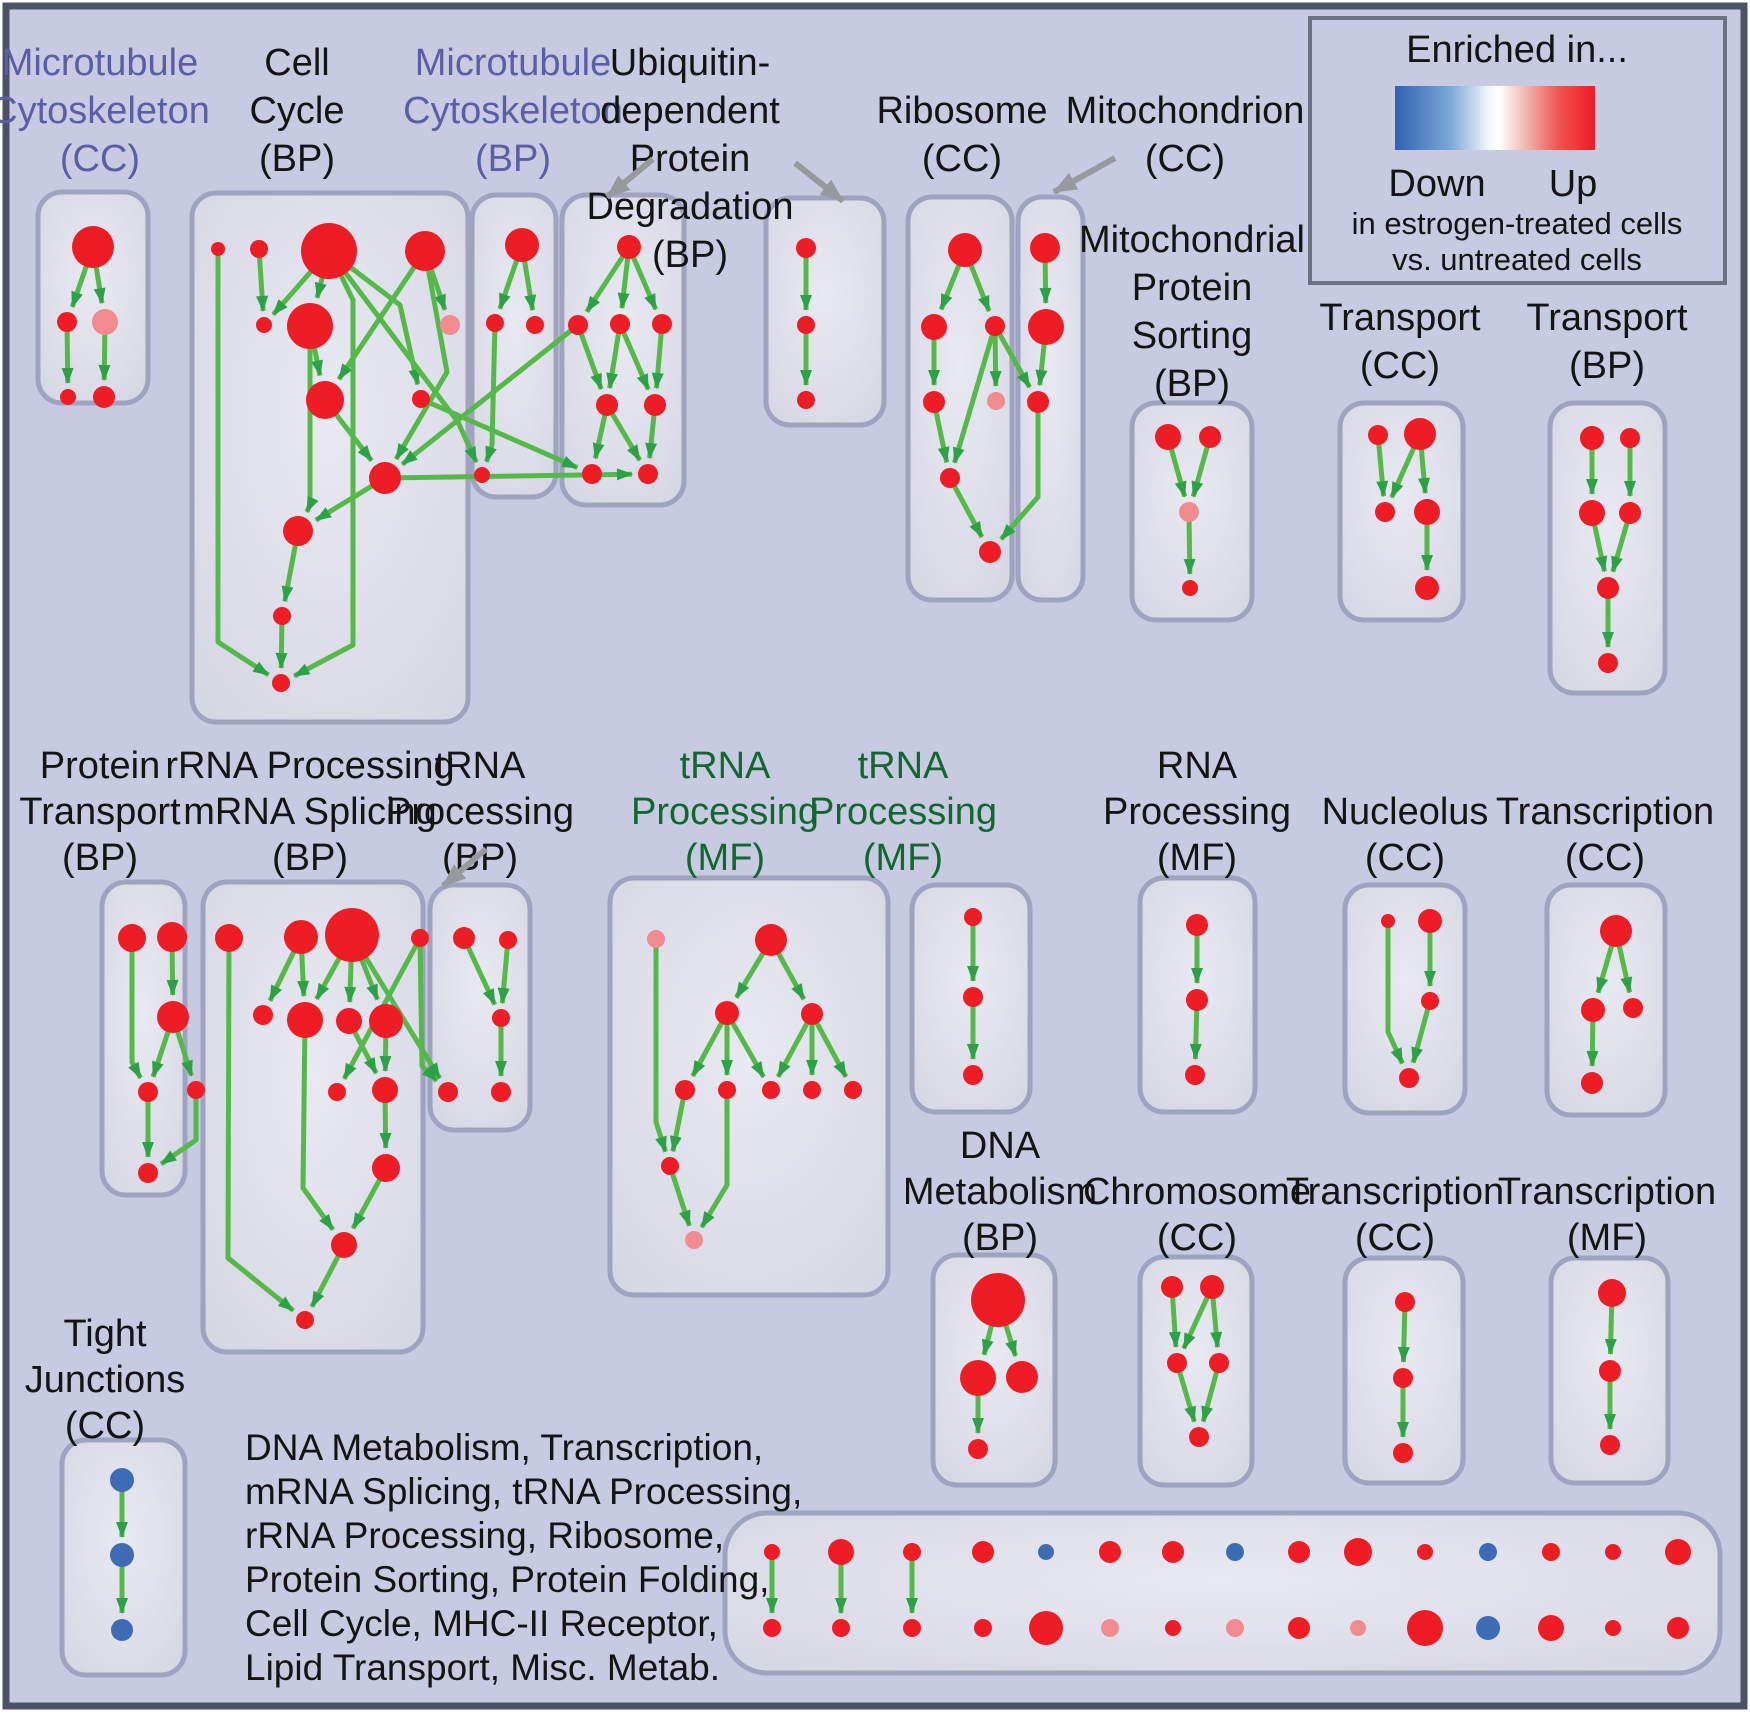 The width and height of the screenshot is (1750, 1715). I want to click on cluster-label-transcription-cc-row3: Transcription (CC), so click(1395, 1215).